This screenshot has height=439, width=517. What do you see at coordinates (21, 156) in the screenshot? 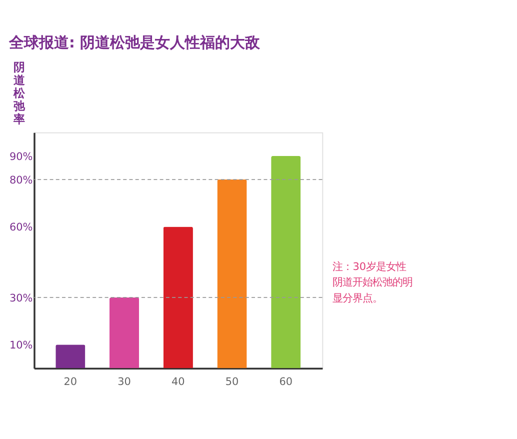
I see `y-tick-label: 90%` at bounding box center [21, 156].